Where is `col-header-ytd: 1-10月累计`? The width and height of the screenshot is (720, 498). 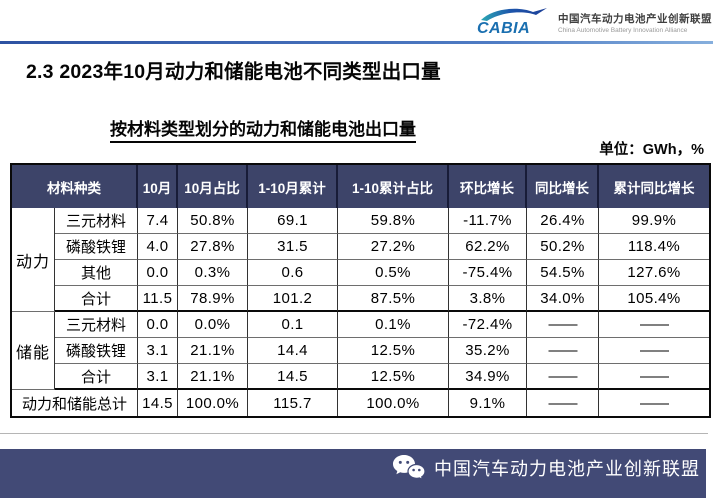
col-header-ytd: 1-10月累计 is located at coordinates (293, 186).